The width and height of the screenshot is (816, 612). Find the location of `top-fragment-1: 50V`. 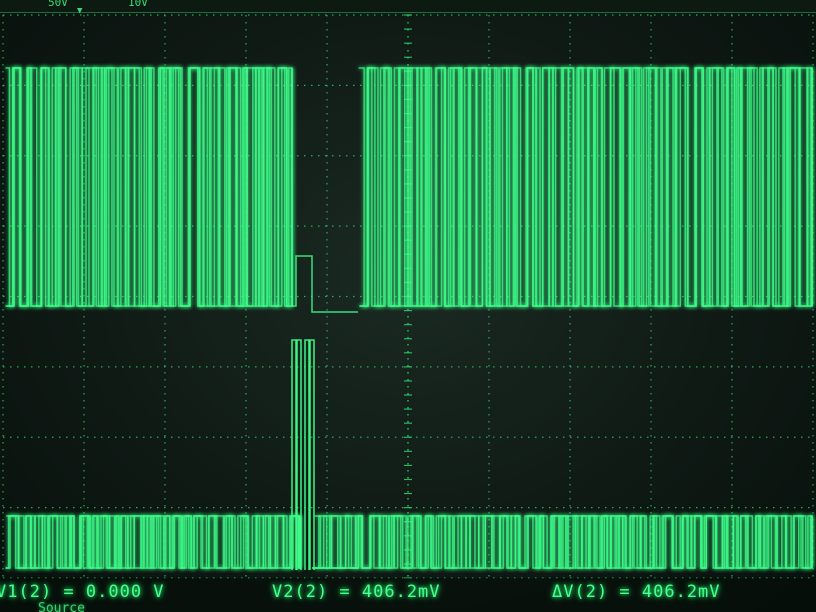

top-fragment-1: 50V is located at coordinates (58, 4).